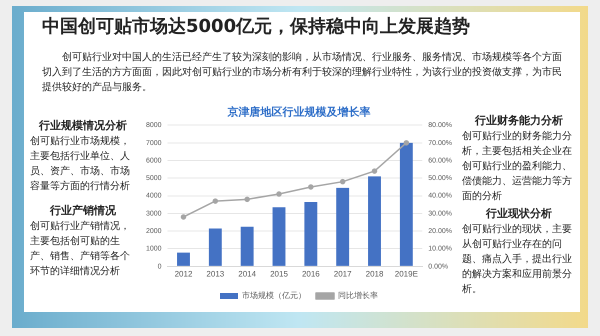  What do you see at coordinates (518, 213) in the screenshot?
I see `text: 行业现状分析` at bounding box center [518, 213].